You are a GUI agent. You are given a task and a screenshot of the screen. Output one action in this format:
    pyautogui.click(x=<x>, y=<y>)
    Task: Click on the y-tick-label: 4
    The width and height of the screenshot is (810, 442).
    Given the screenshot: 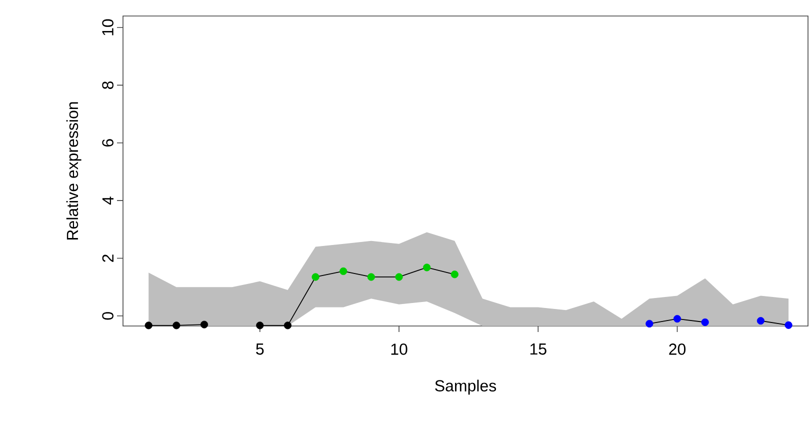 What is the action you would take?
    pyautogui.click(x=108, y=200)
    